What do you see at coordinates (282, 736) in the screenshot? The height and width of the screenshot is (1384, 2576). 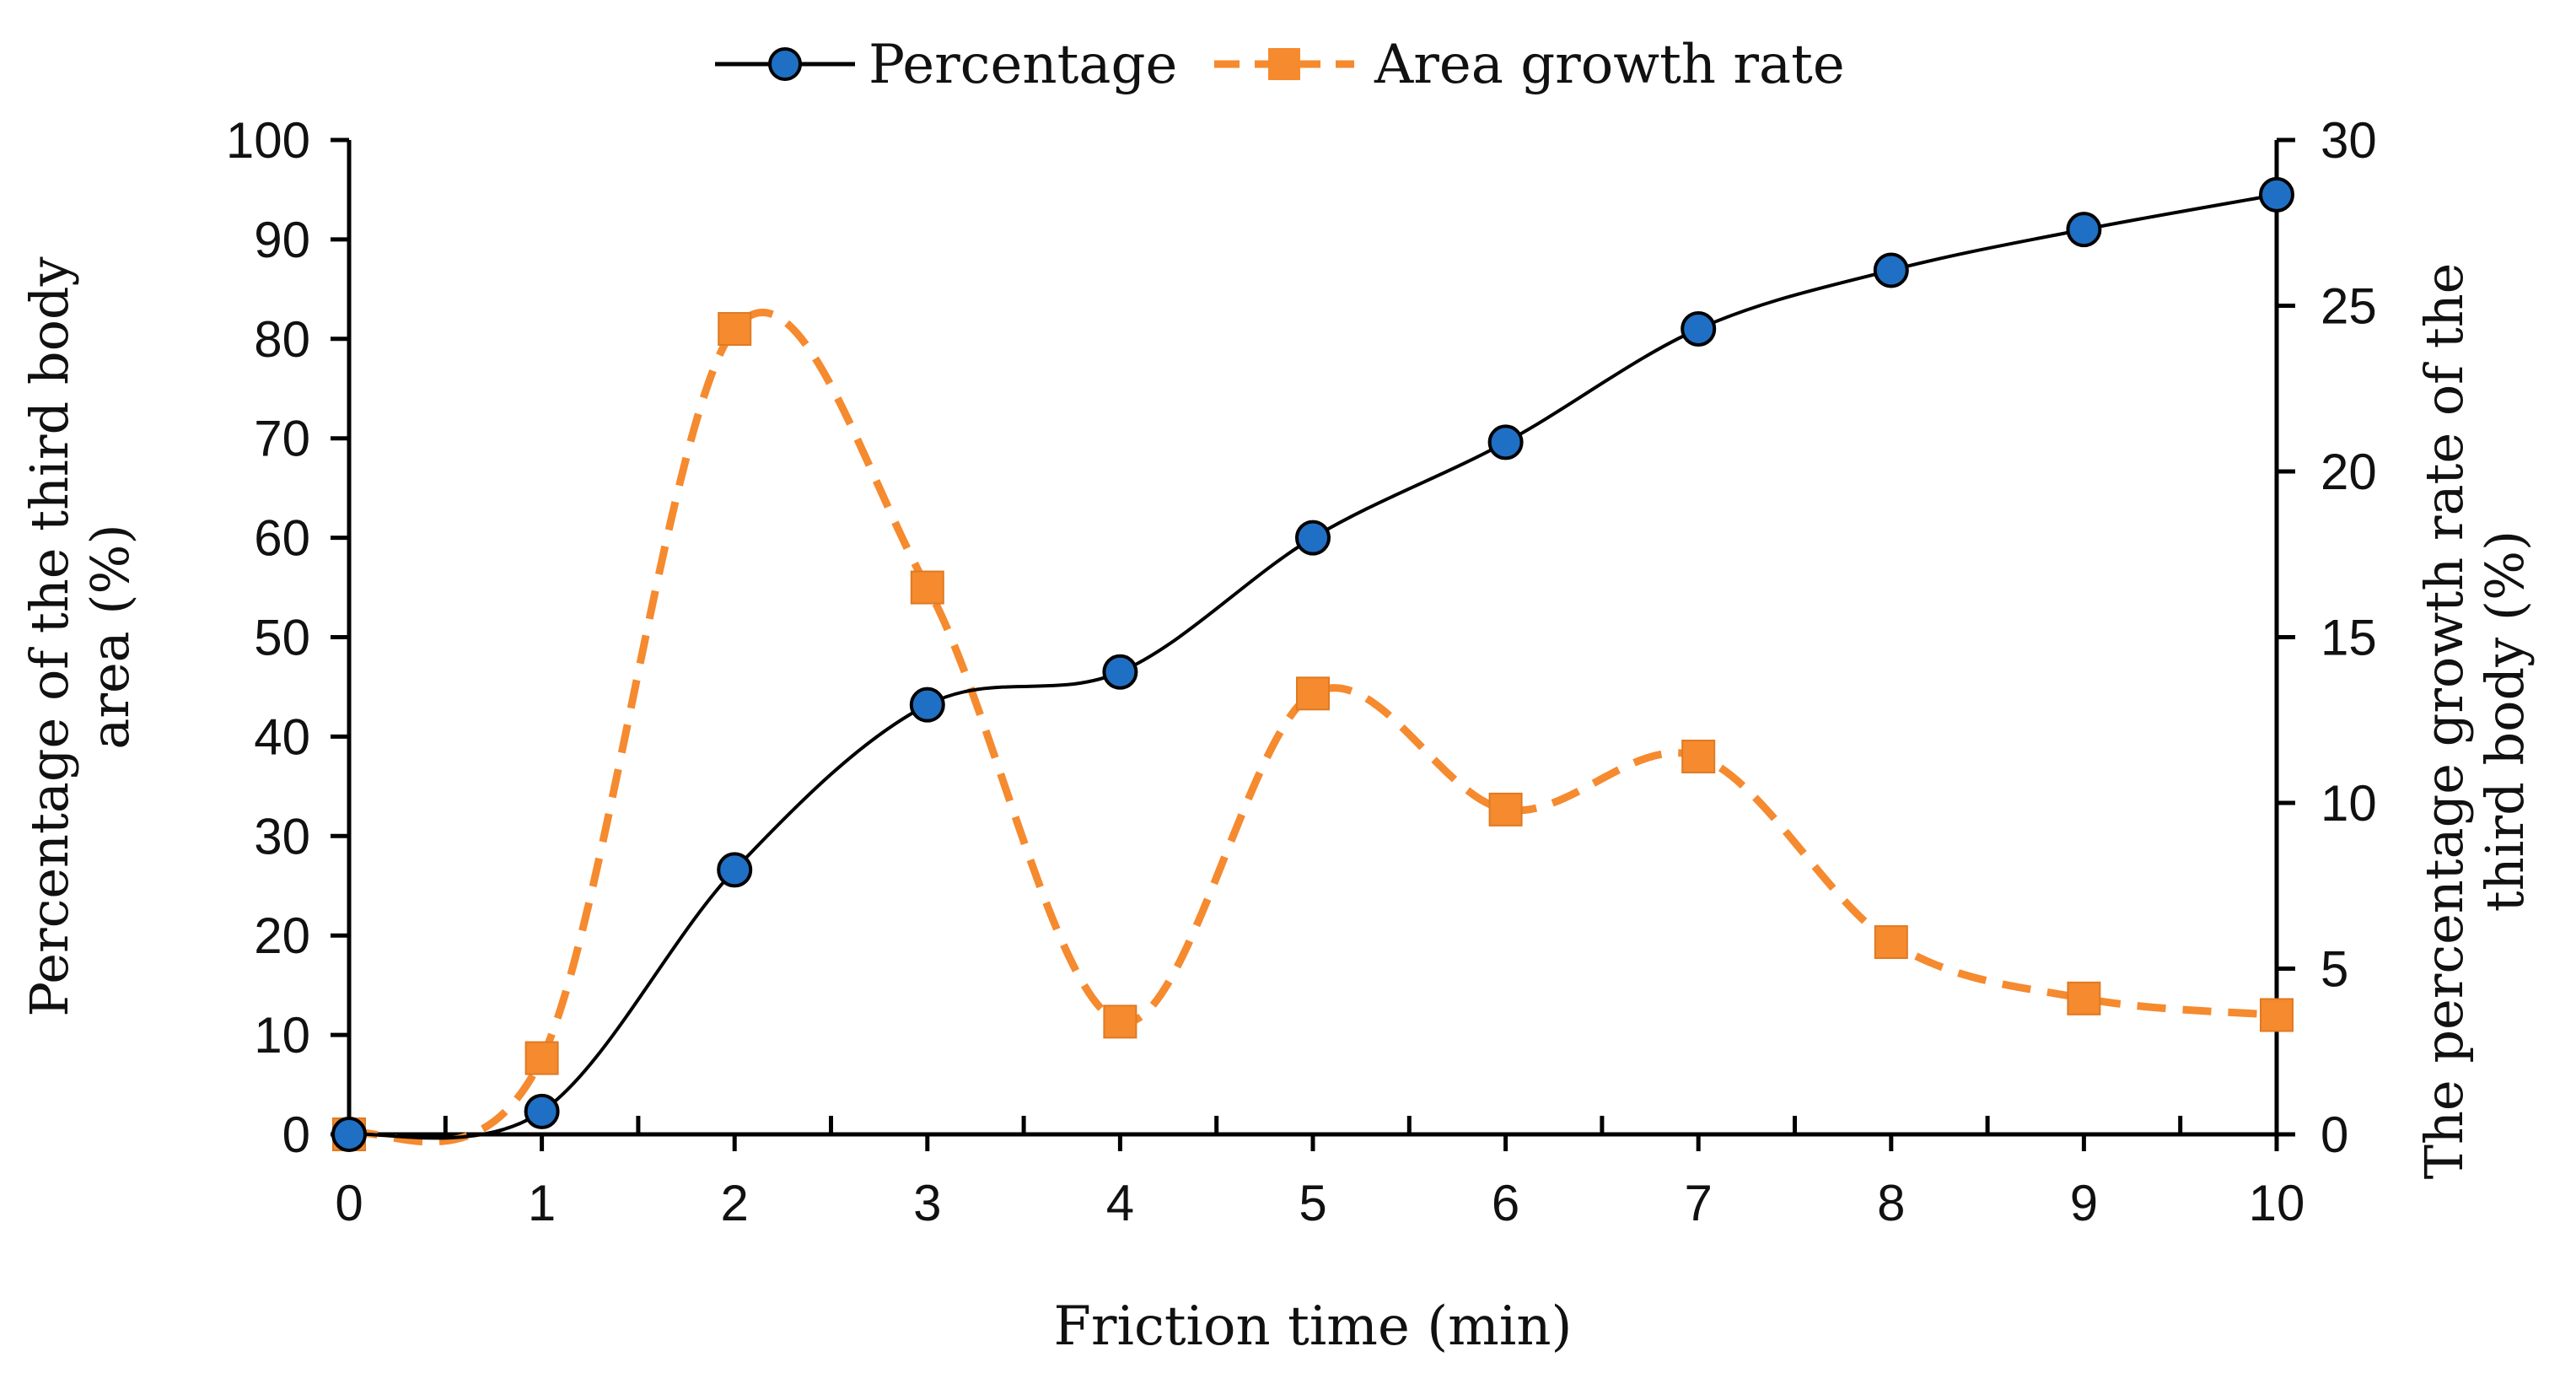 I see `left-y-tick-label: 40` at bounding box center [282, 736].